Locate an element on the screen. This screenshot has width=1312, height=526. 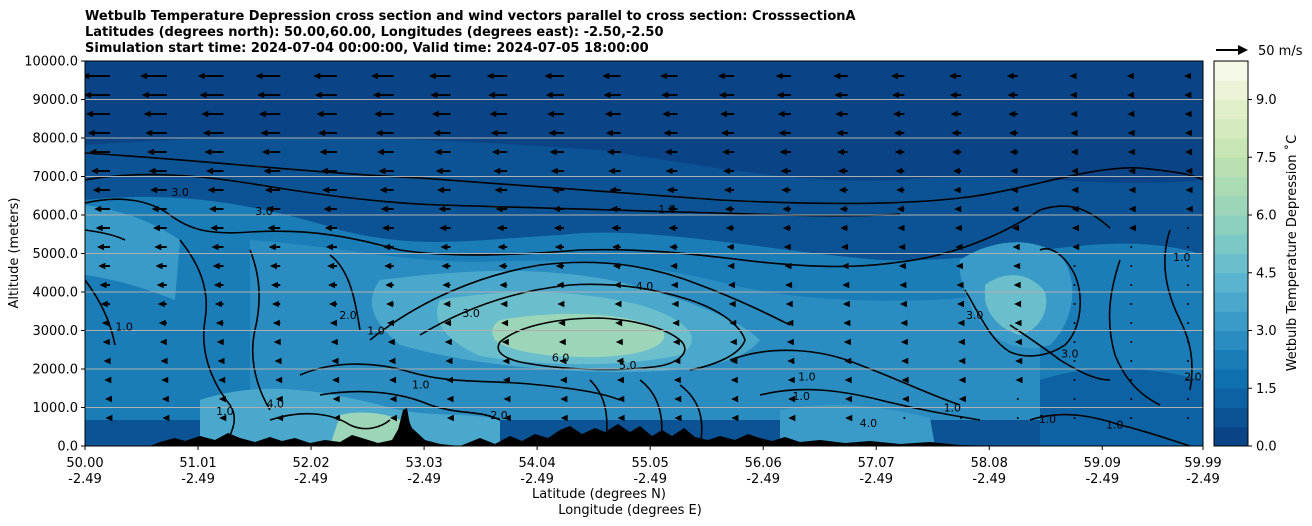
colorbar-frame is located at coordinates (1231, 253).